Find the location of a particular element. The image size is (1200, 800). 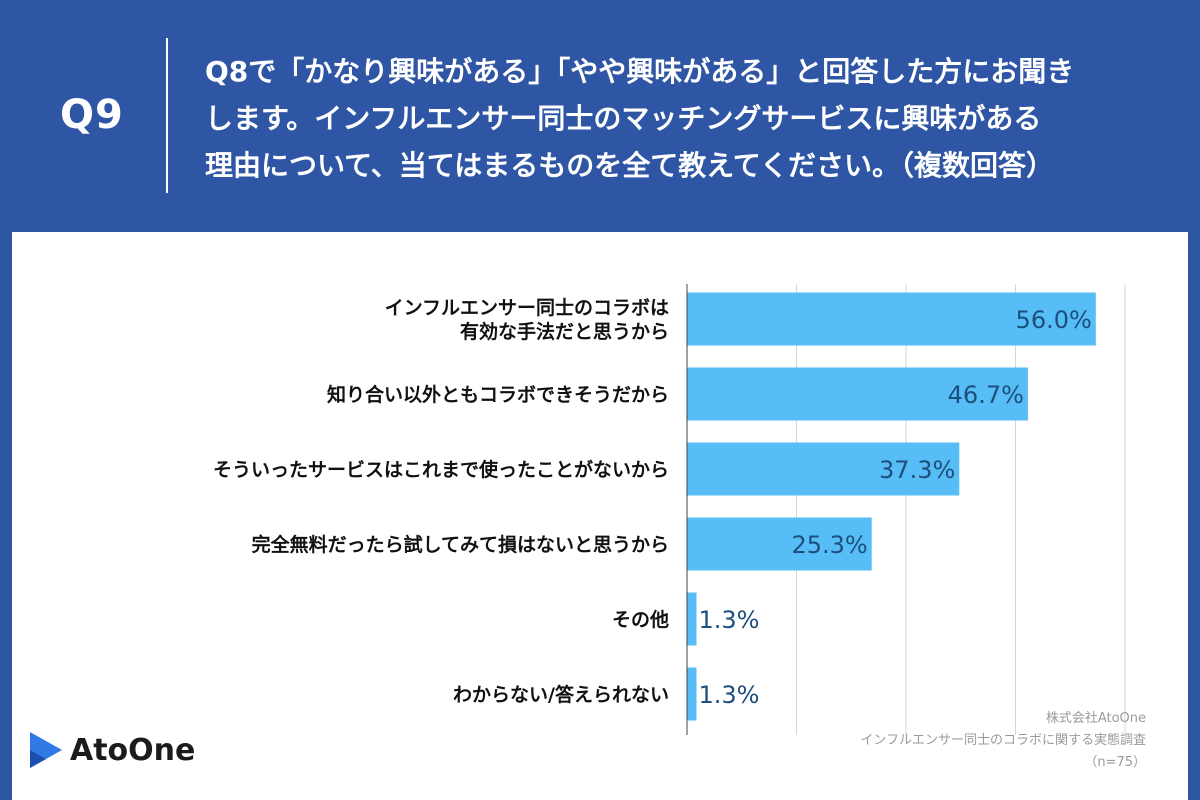

category-label: インフルエンサー同士のコラボは is located at coordinates (527, 308).